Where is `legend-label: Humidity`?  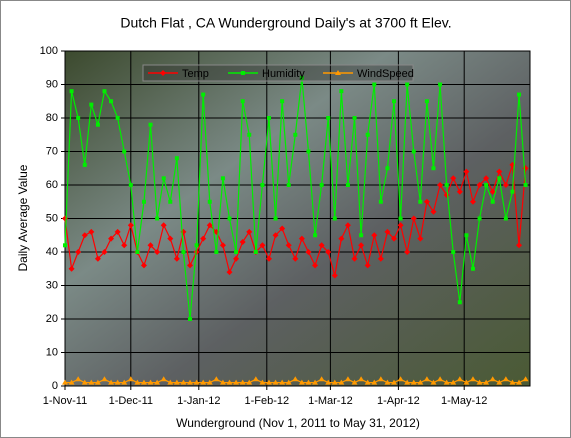 legend-label: Humidity is located at coordinates (283, 74).